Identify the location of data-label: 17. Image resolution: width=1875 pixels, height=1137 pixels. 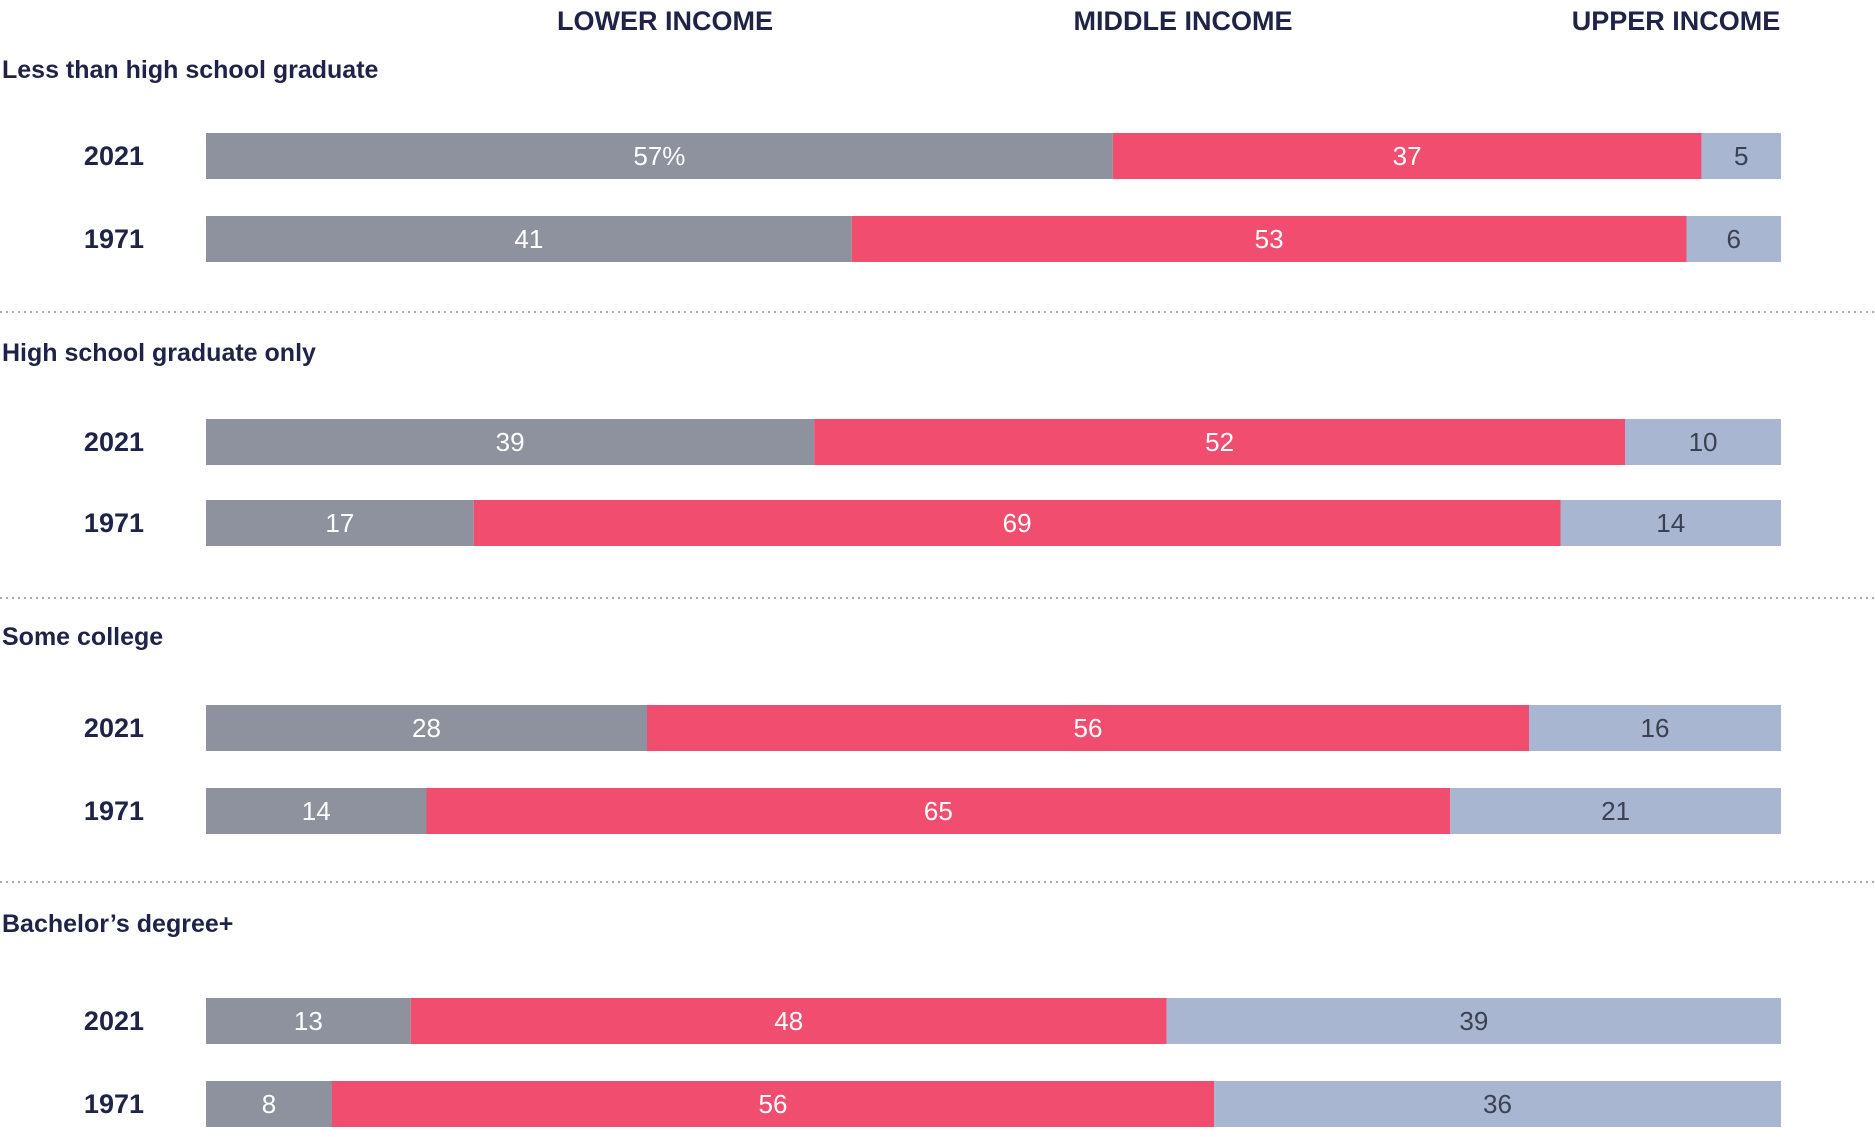
(339, 523).